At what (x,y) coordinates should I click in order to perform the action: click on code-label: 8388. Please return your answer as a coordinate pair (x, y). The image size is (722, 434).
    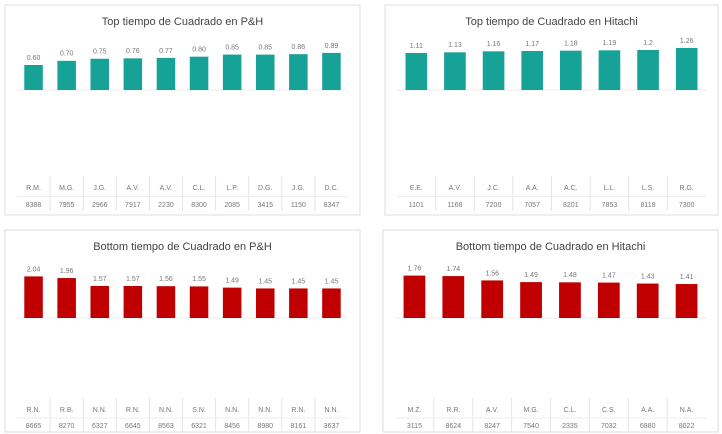
    Looking at the image, I should click on (34, 205).